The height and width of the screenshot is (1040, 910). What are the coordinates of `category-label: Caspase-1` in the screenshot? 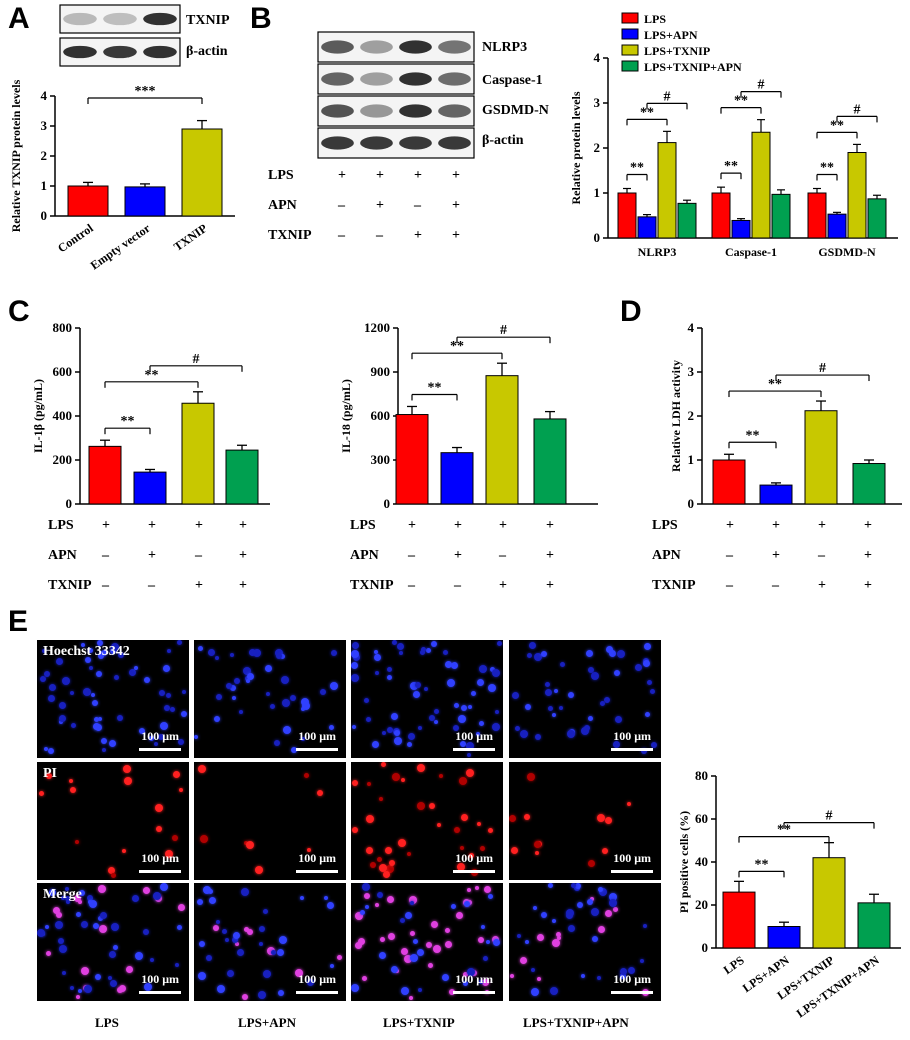 It's located at (751, 252).